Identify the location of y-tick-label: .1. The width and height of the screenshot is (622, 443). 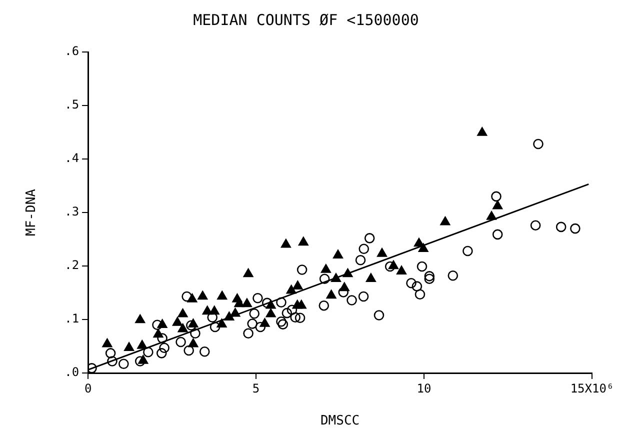
(72, 319).